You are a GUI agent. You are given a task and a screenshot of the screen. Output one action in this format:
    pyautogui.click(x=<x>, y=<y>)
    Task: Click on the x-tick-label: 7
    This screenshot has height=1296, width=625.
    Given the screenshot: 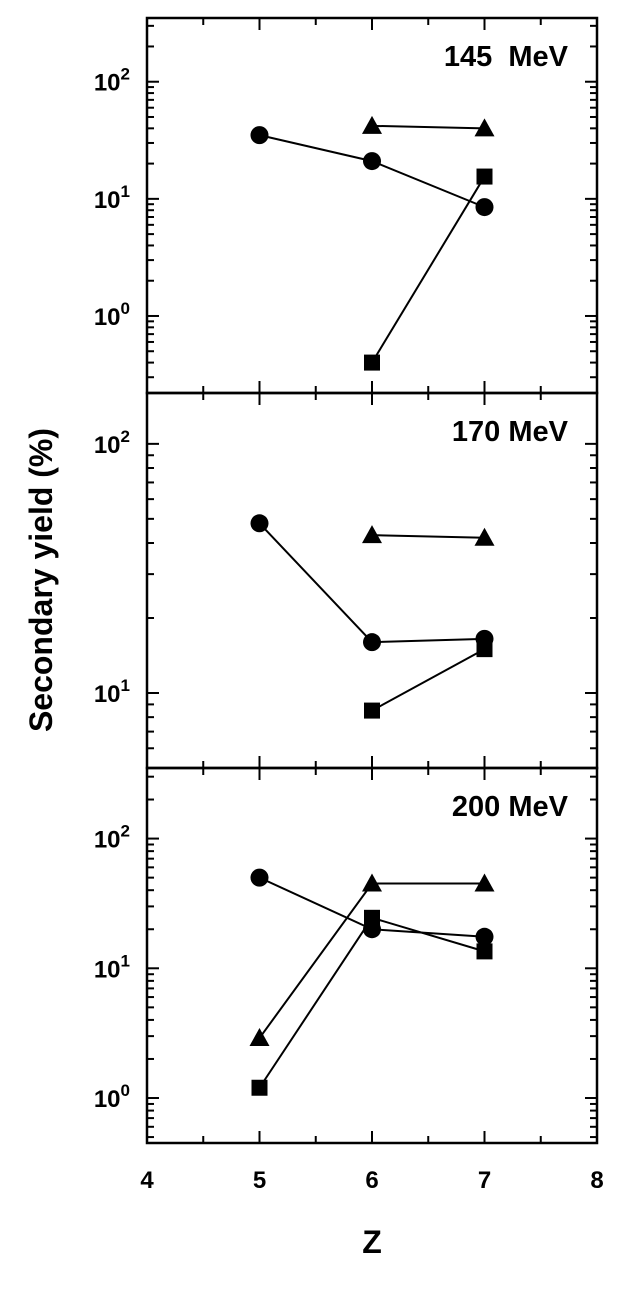 What is the action you would take?
    pyautogui.click(x=484, y=1180)
    